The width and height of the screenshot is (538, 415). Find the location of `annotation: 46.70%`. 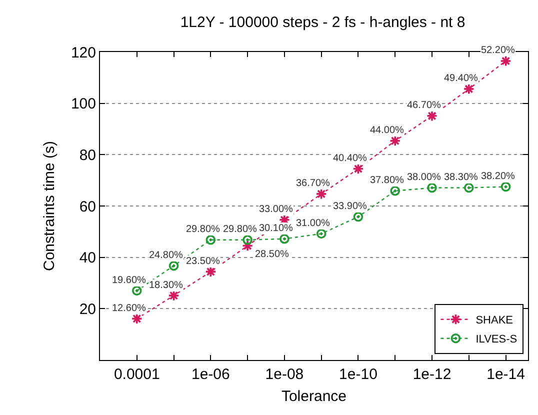

annotation: 46.70% is located at coordinates (424, 105).